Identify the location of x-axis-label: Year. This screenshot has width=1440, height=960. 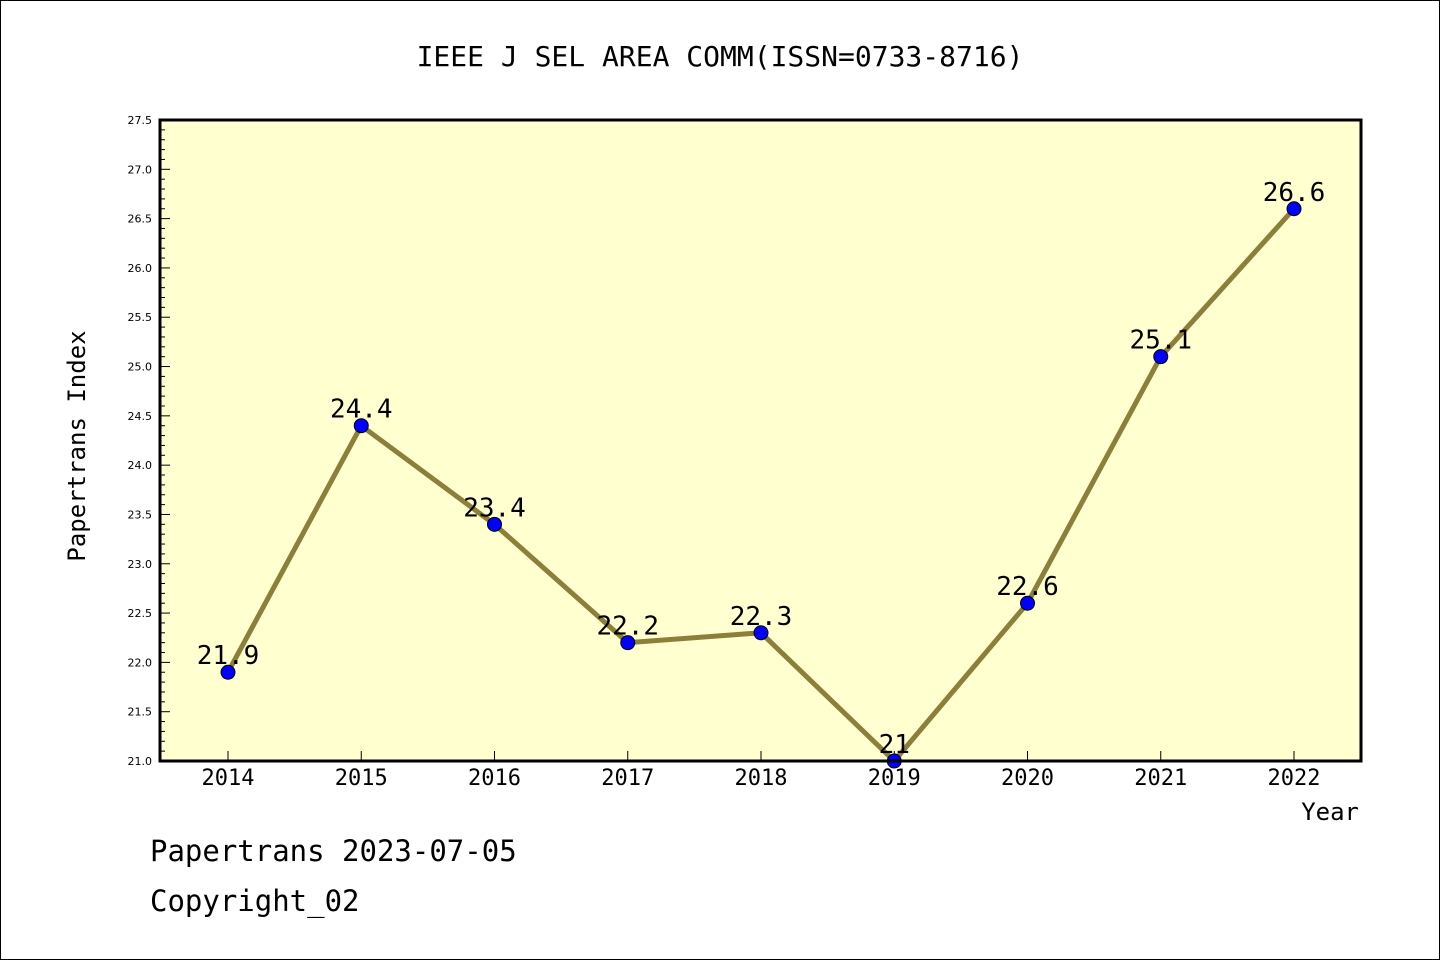
(1330, 812).